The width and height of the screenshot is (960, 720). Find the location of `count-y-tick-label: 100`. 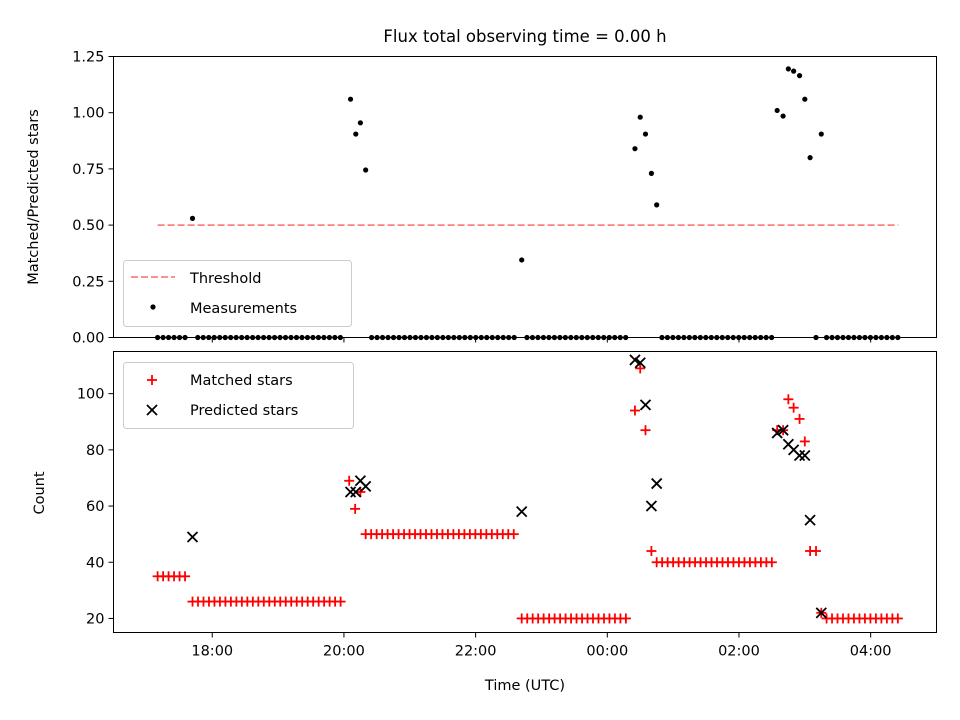

count-y-tick-label: 100 is located at coordinates (91, 395).